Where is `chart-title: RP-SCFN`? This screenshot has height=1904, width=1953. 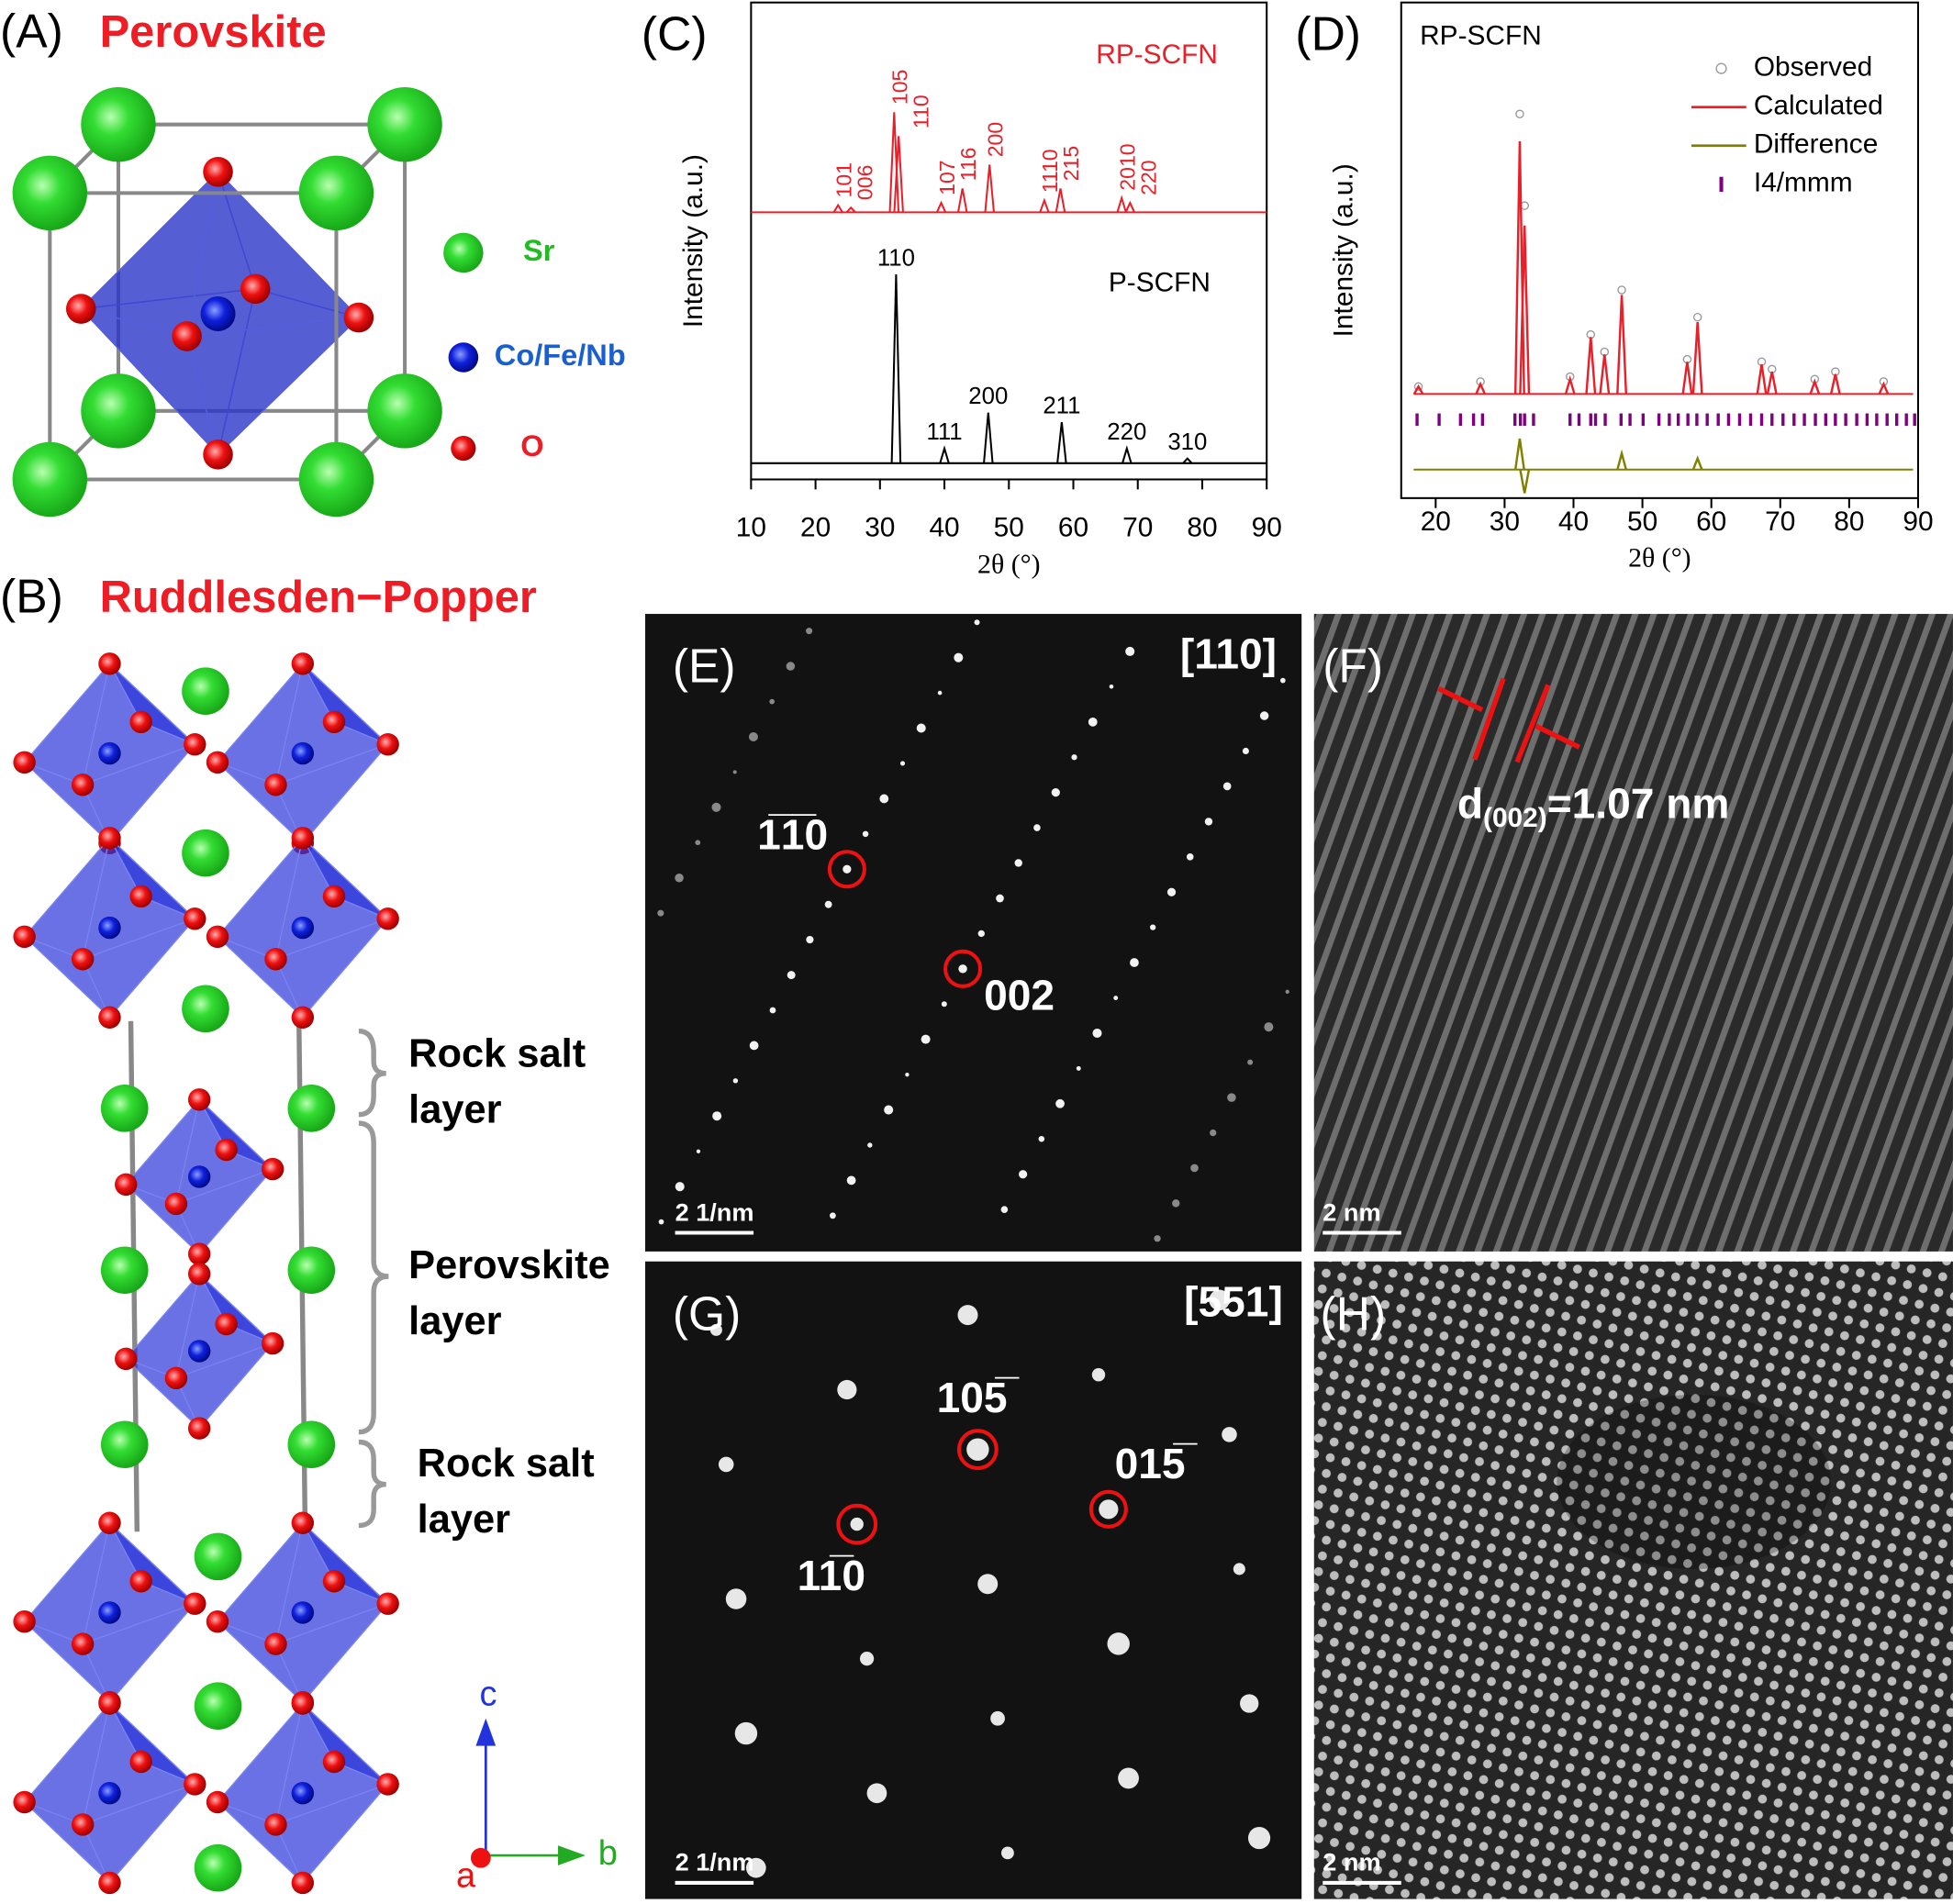
chart-title: RP-SCFN is located at coordinates (1481, 36).